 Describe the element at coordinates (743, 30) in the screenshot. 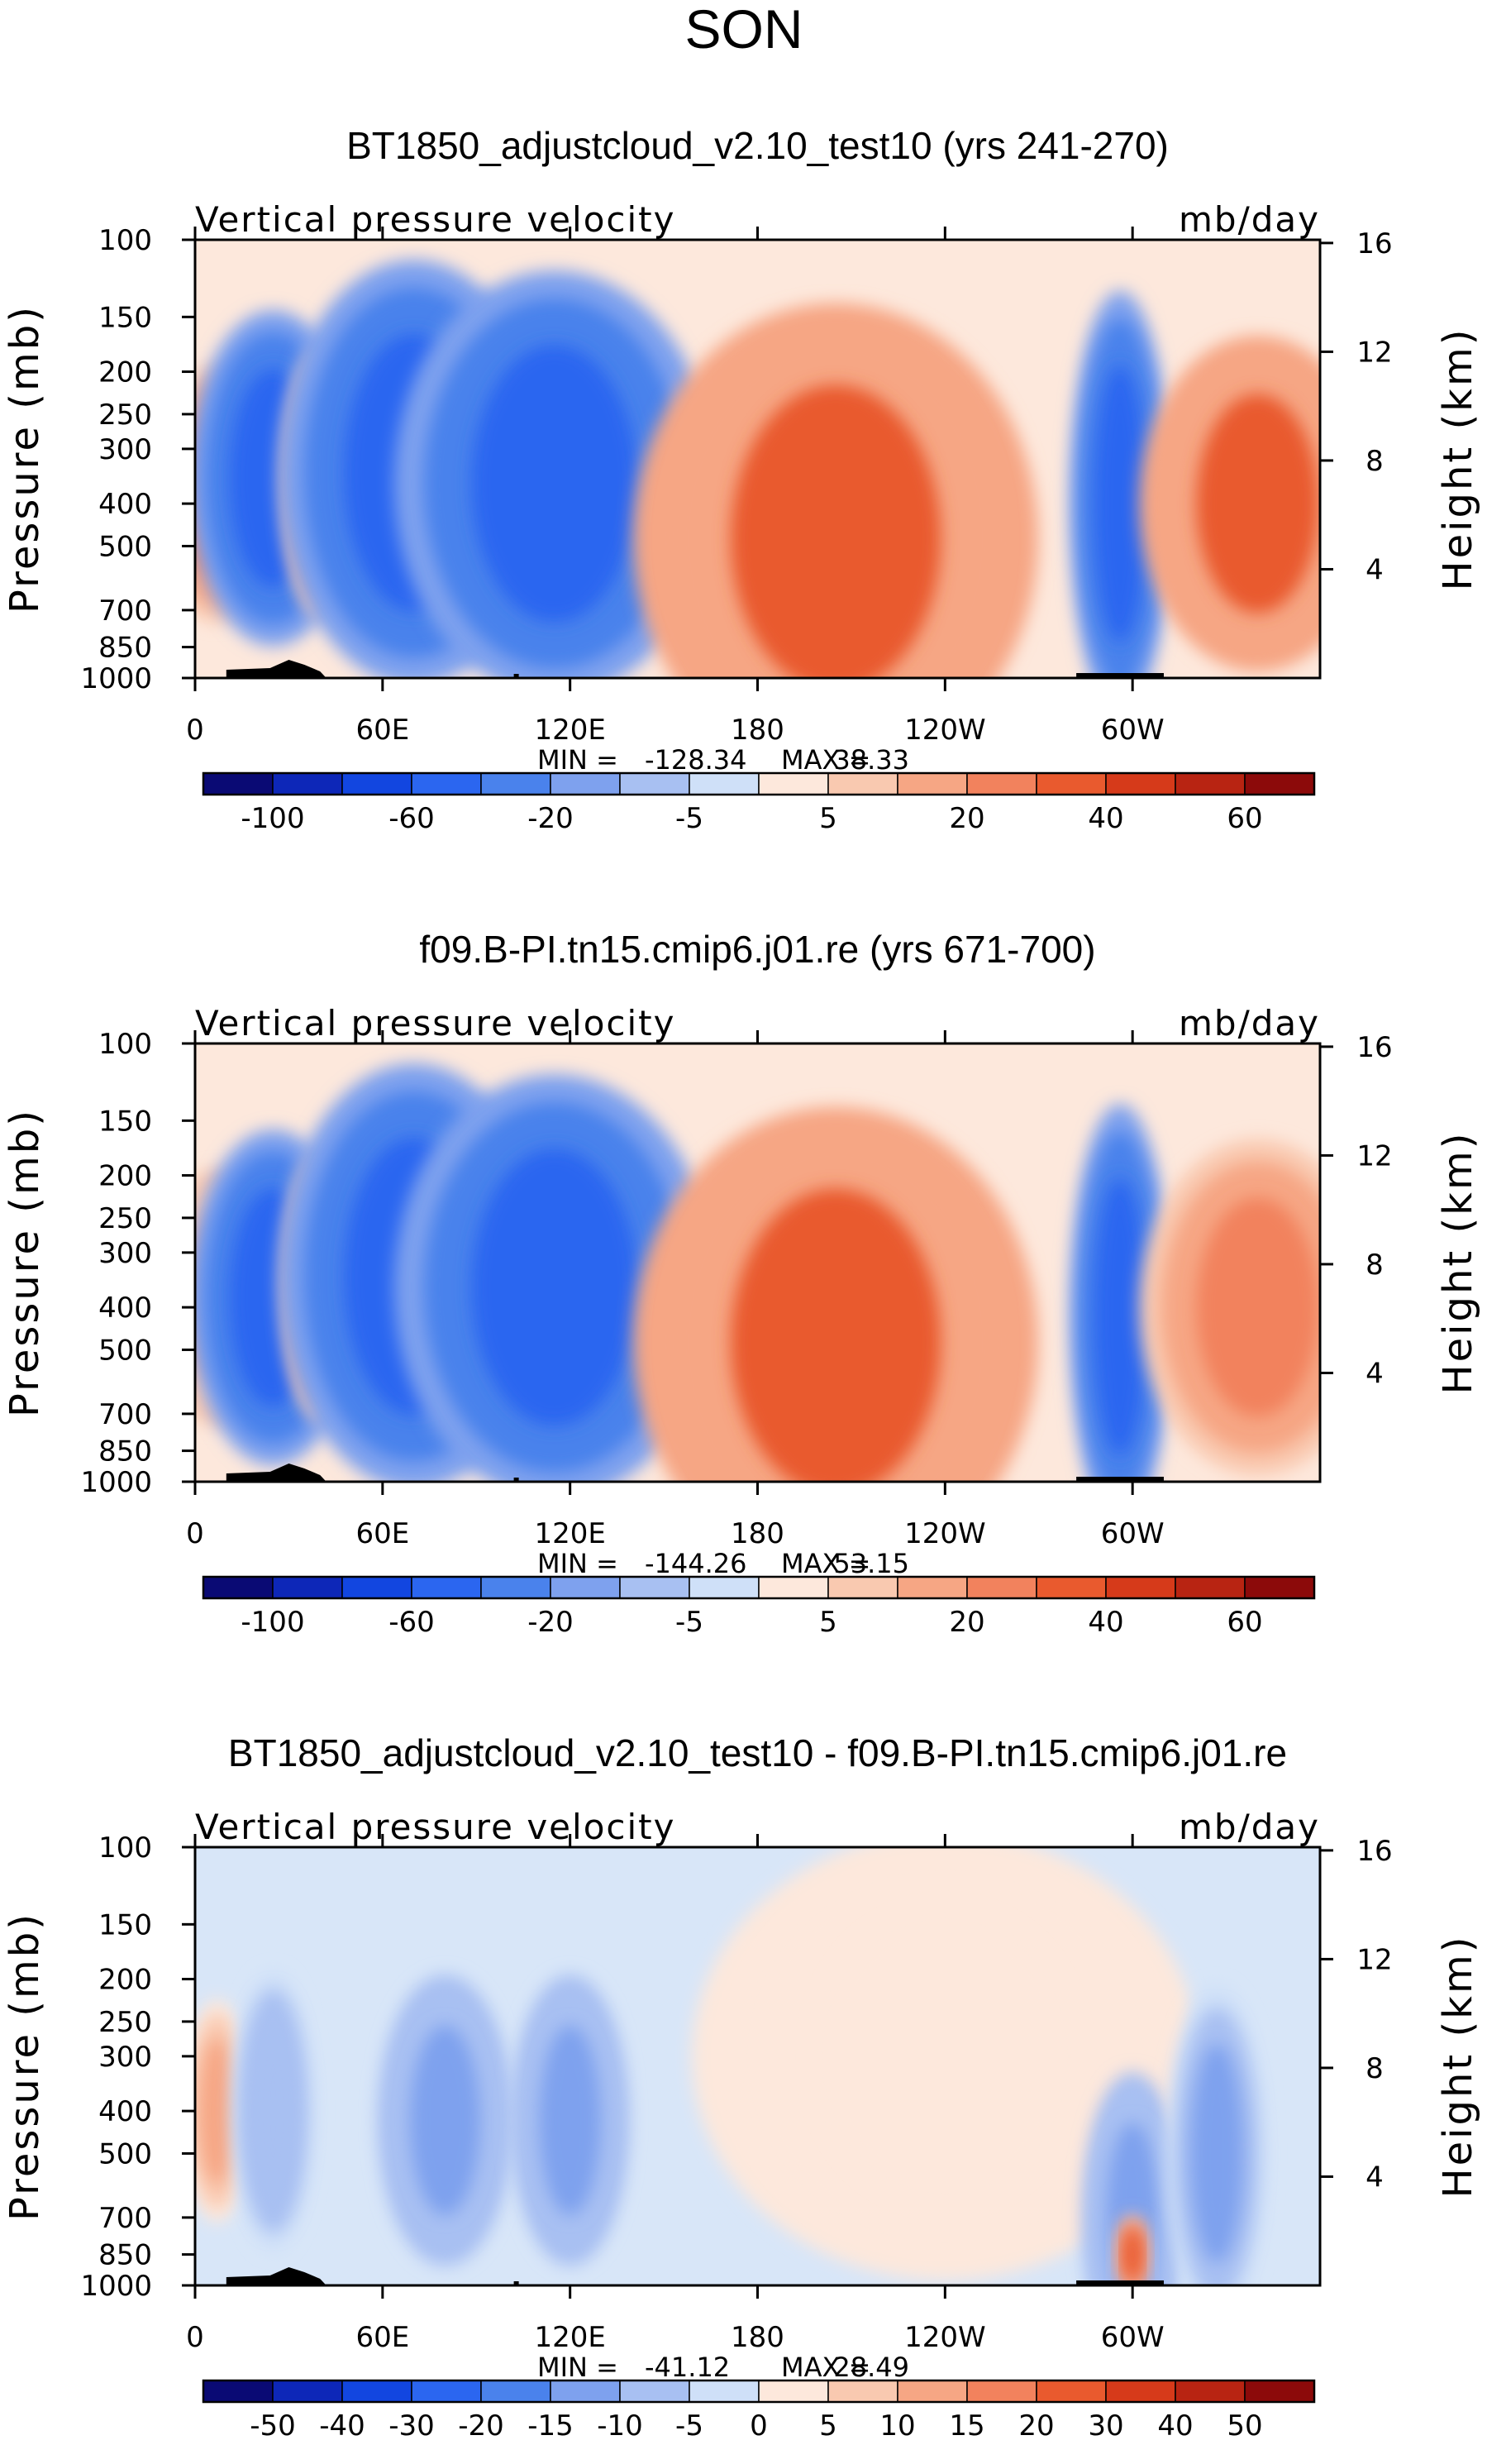

I see `season-title: SON` at that location.